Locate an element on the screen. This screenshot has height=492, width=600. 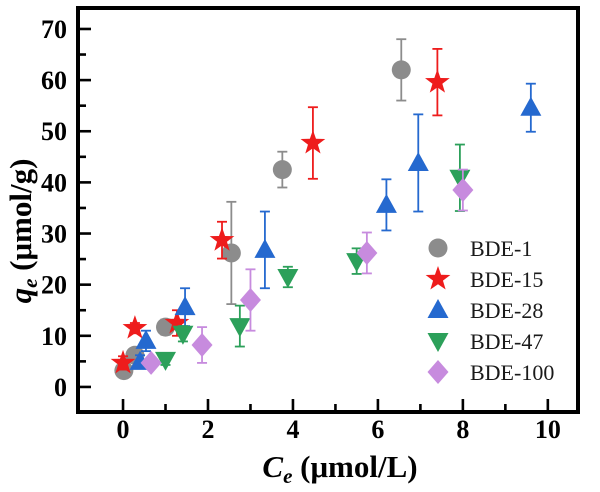
y-tick-label-1: 10 is located at coordinates (54, 336).